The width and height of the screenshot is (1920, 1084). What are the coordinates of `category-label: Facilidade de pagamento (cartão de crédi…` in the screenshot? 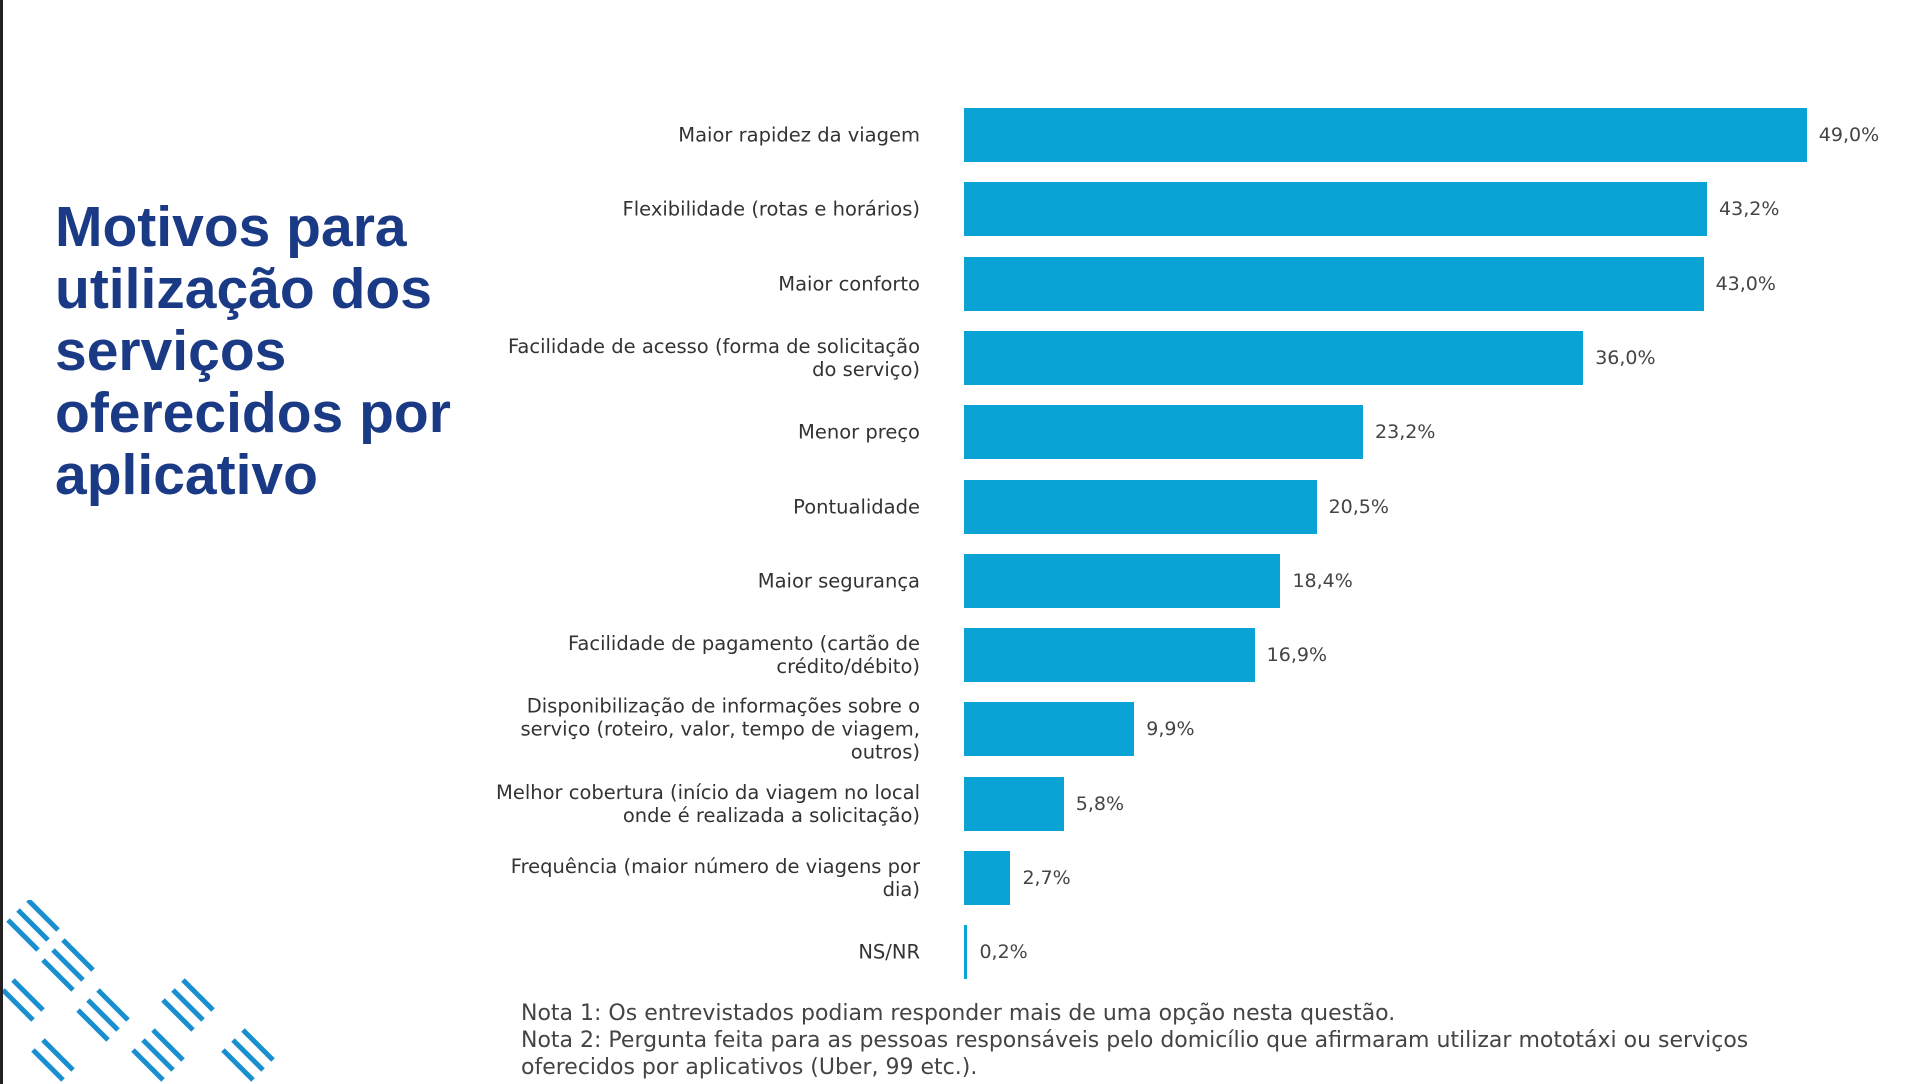 It's located at (744, 655).